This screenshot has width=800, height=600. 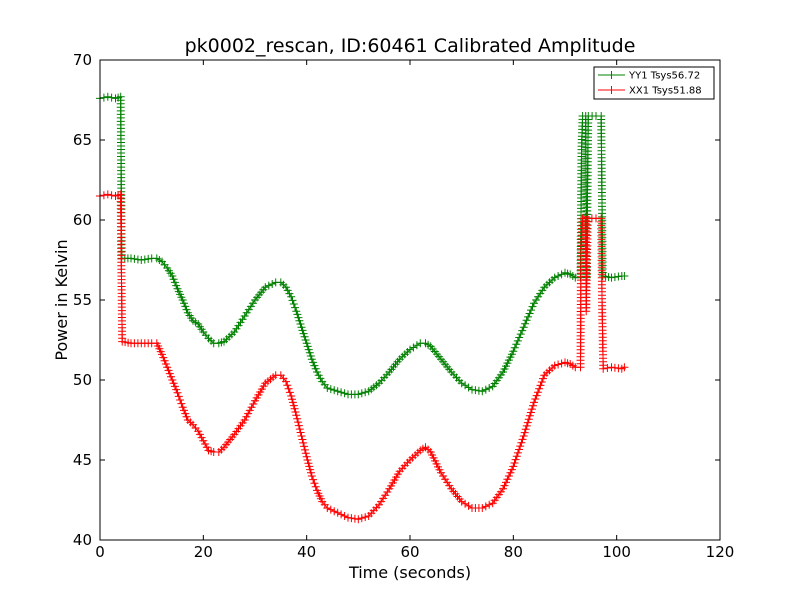 What do you see at coordinates (654, 83) in the screenshot?
I see `legend: YY1 Tsys56.72 XX1 Tsys51.88` at bounding box center [654, 83].